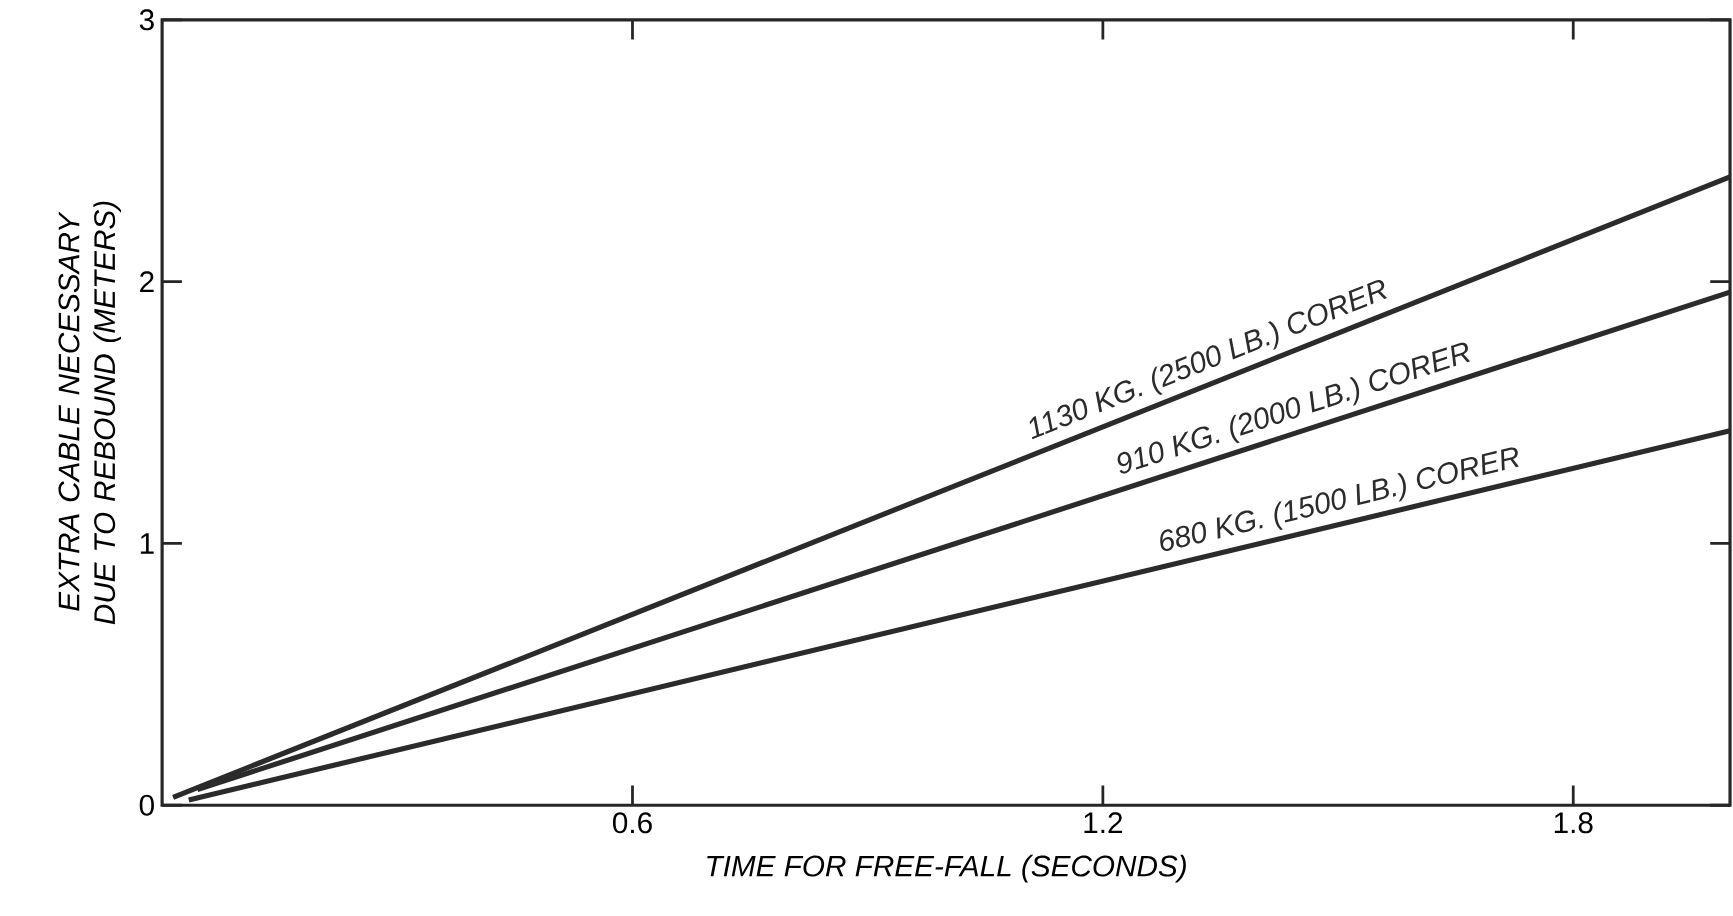 Image resolution: width=1733 pixels, height=916 pixels. Describe the element at coordinates (147, 543) in the screenshot. I see `y-tick-label: 1` at that location.